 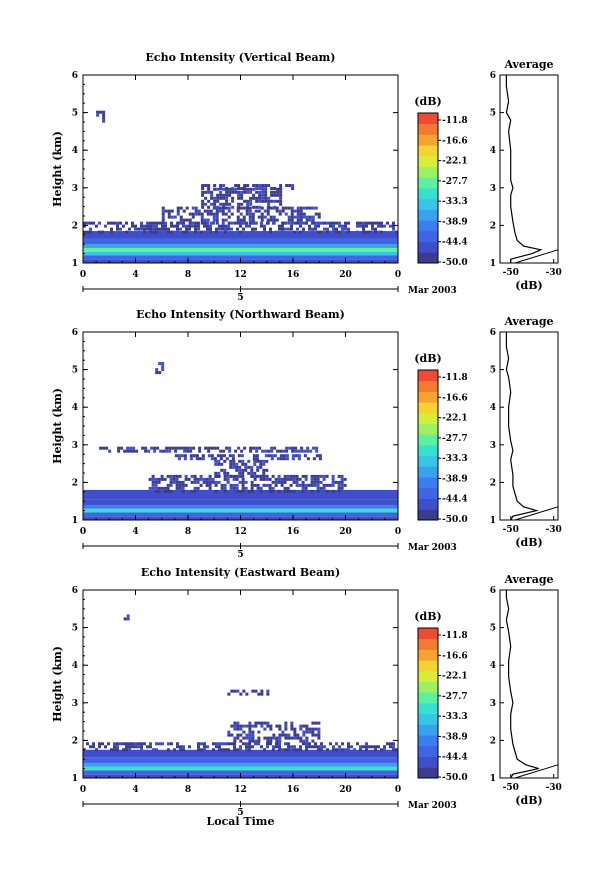 I want to click on avg-profile-line, so click(x=522, y=426).